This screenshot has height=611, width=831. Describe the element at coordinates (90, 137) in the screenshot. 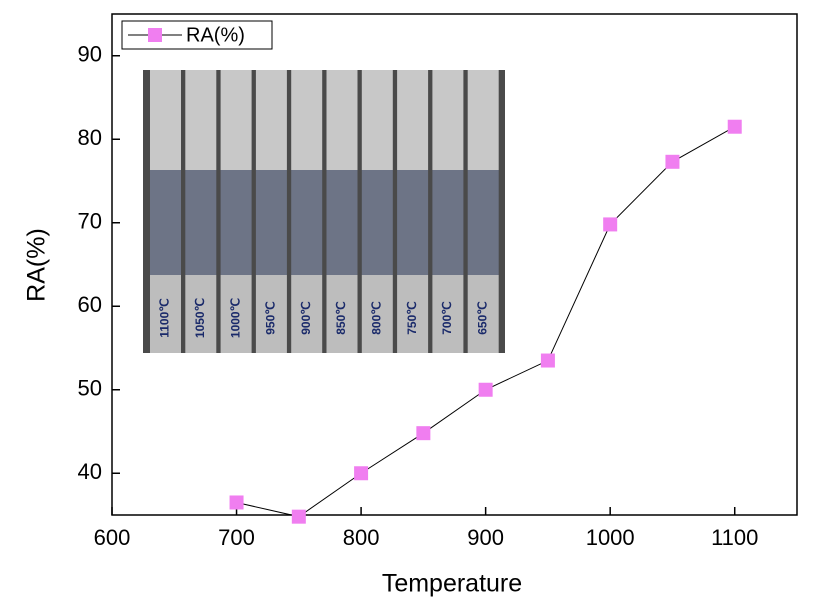

I see `y-tick-label: 80` at that location.